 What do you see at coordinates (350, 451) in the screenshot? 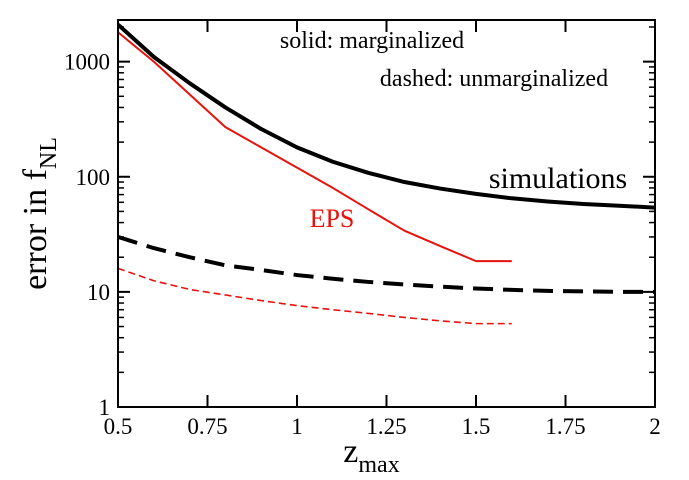
I see `x-axis-label-main: z` at bounding box center [350, 451].